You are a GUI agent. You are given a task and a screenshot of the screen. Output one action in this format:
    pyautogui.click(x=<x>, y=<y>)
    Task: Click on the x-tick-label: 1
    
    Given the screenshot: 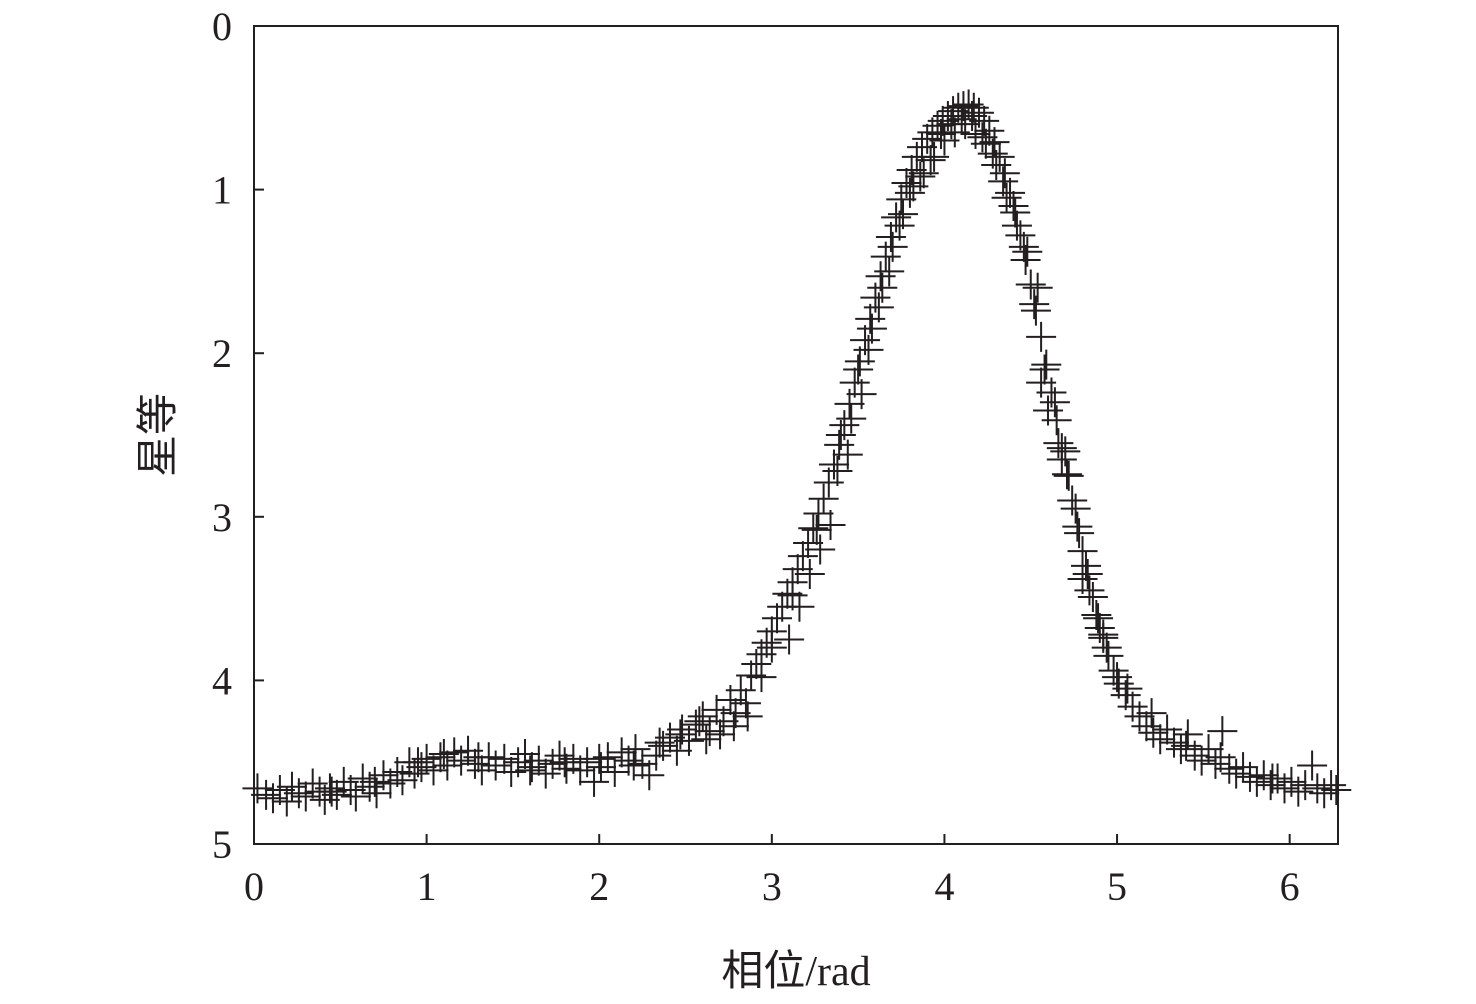 What is the action you would take?
    pyautogui.click(x=427, y=886)
    